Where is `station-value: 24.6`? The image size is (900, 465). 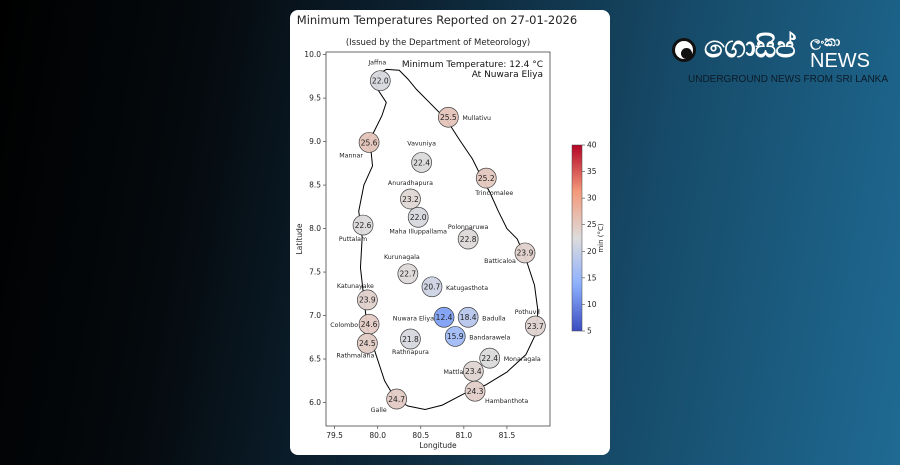
station-value: 24.6 is located at coordinates (369, 324).